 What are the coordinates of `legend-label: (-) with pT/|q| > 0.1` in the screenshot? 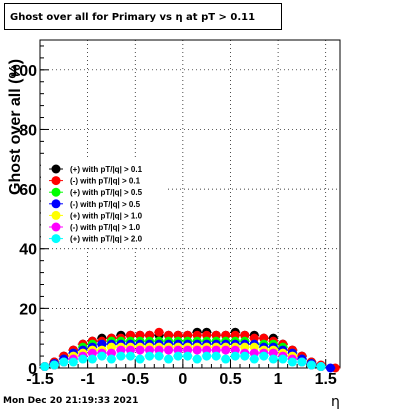 It's located at (105, 181).